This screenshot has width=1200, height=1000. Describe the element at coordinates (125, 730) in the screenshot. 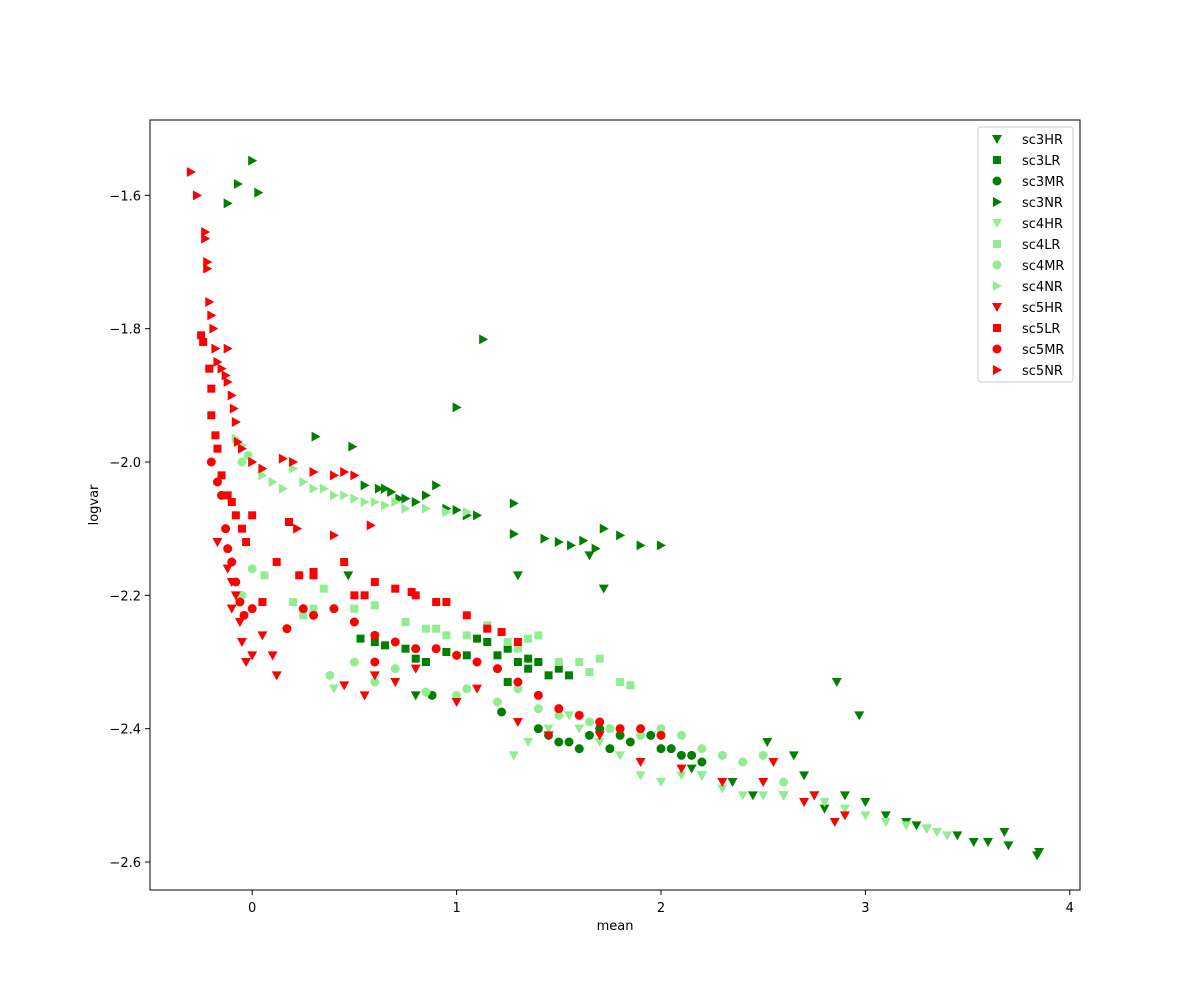

I see `y-tick-label: −2.4` at that location.